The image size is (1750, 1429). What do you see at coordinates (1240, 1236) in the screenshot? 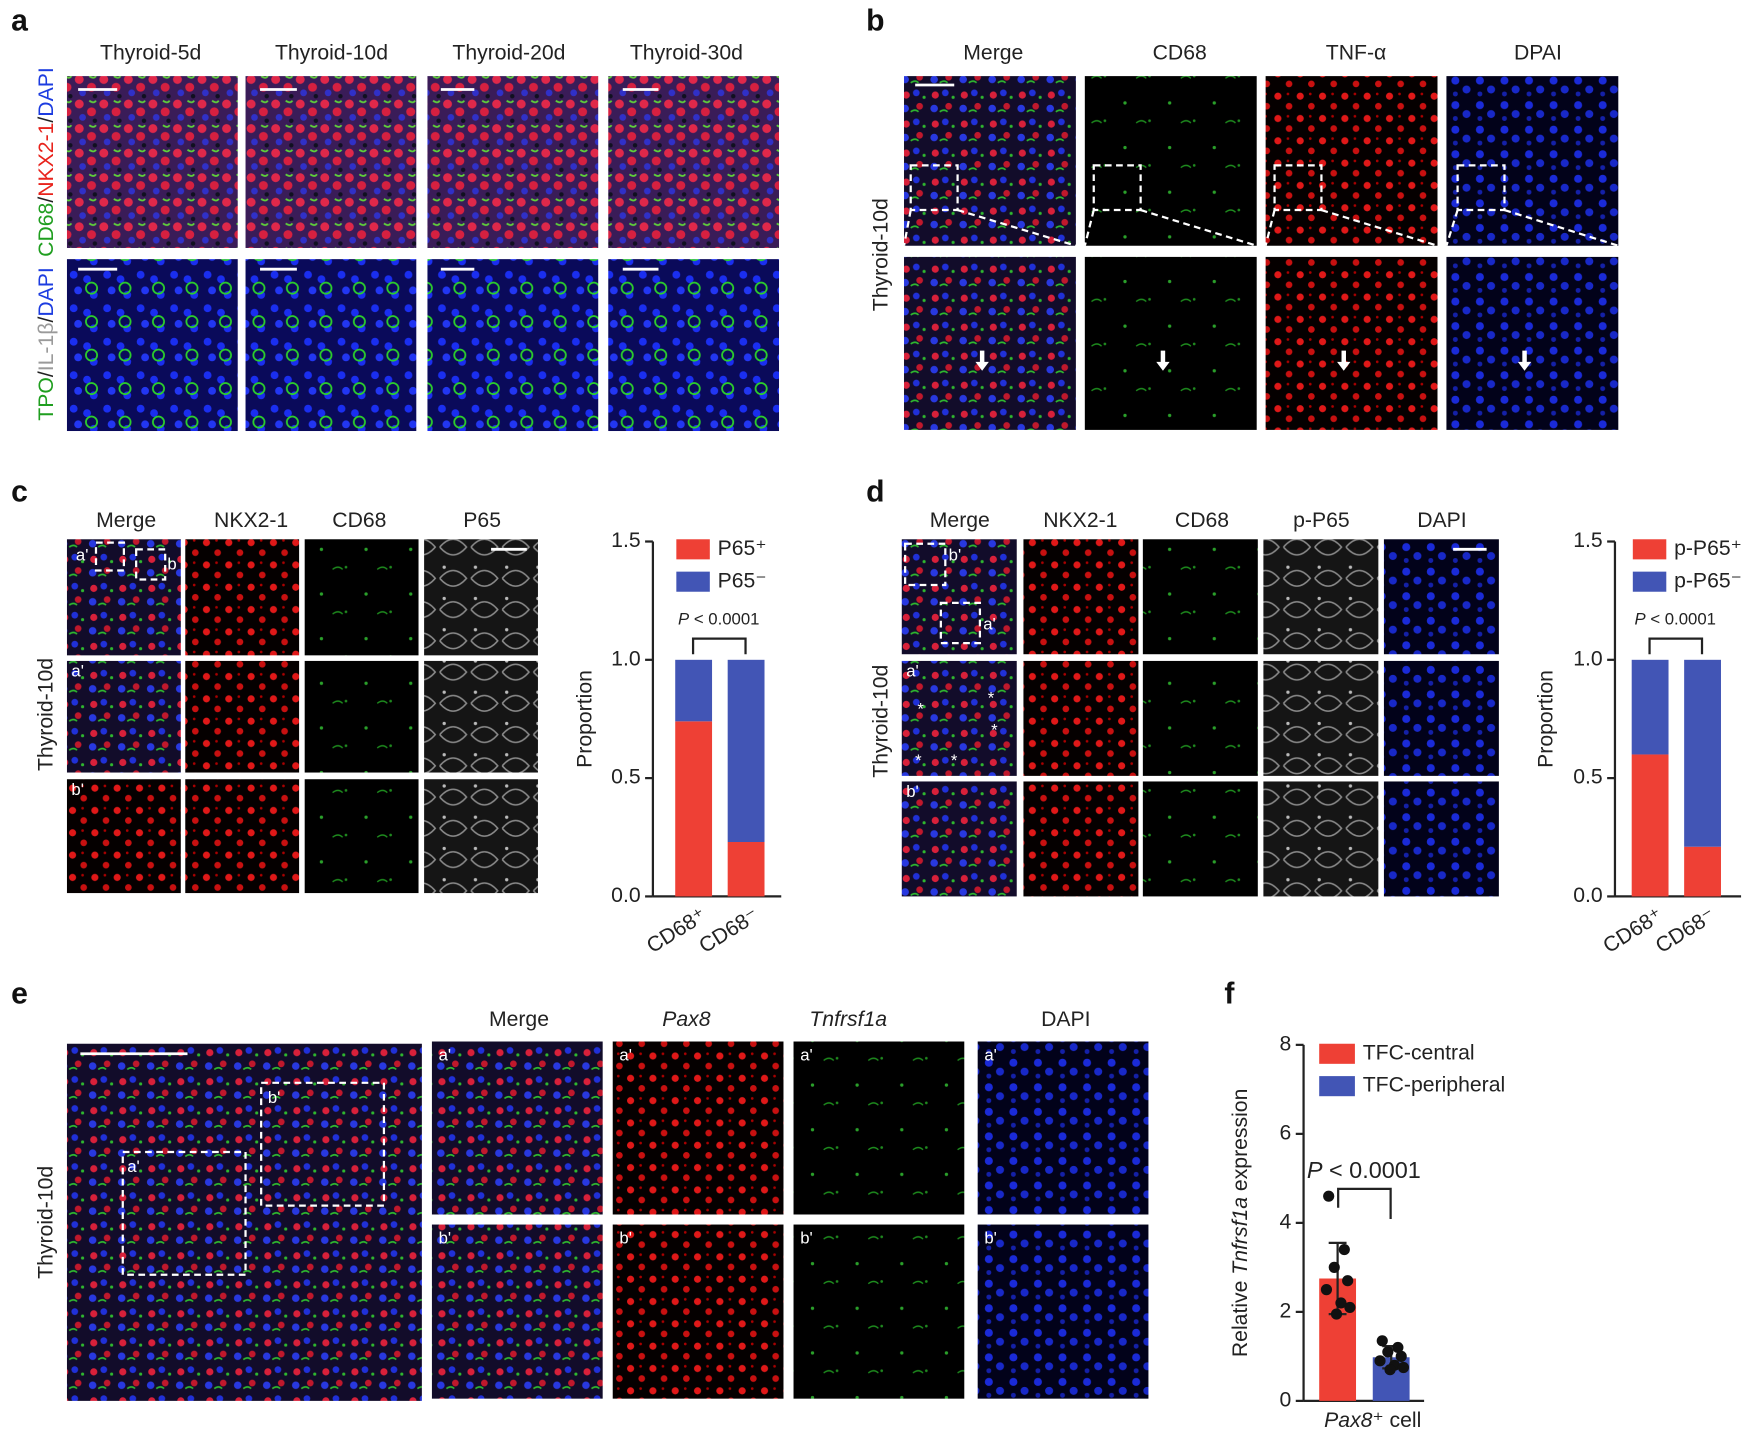
I see `y-axis-label-part: Tnfrsf1a` at bounding box center [1240, 1236].